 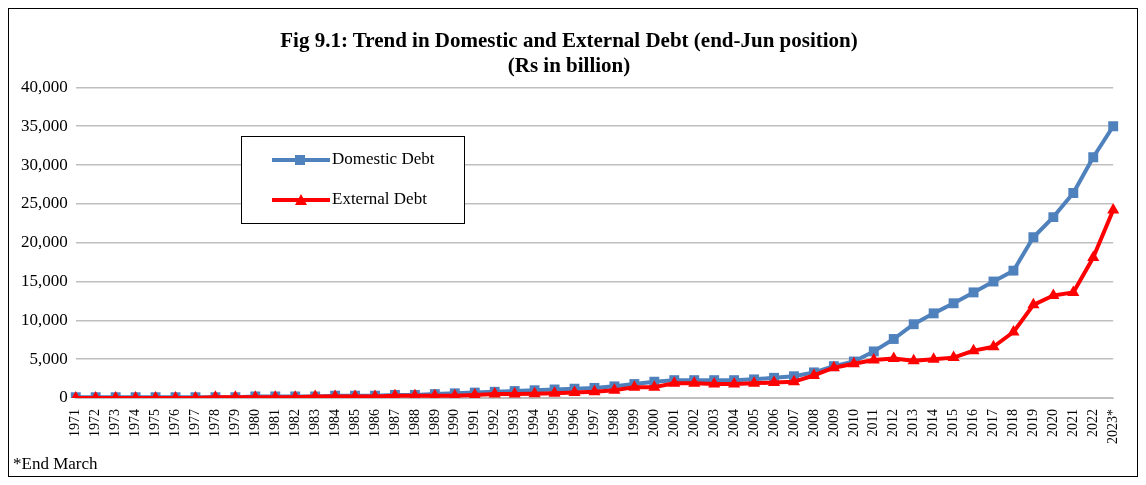 What do you see at coordinates (614, 423) in the screenshot?
I see `x-tick-label: 1998` at bounding box center [614, 423].